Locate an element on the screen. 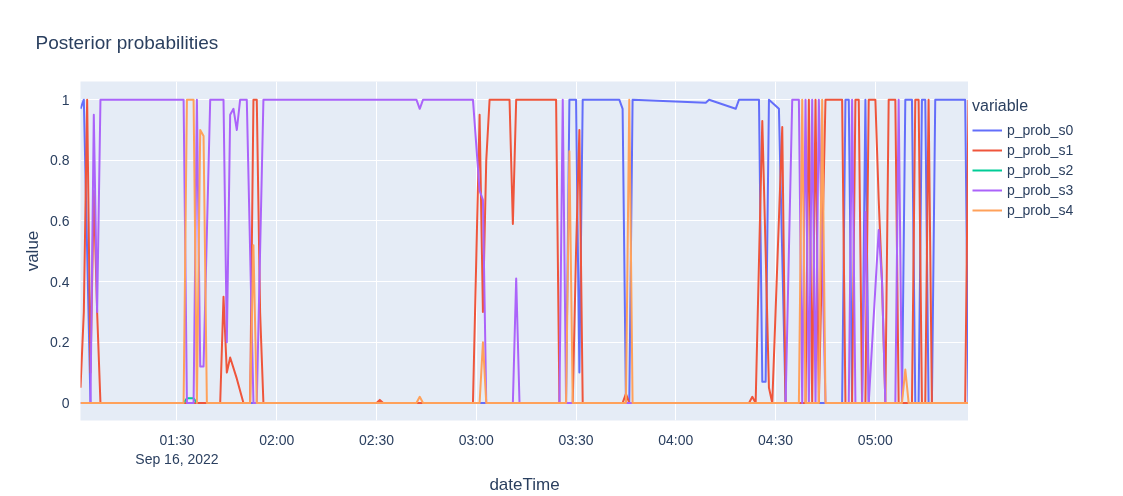 This screenshot has height=496, width=1123. y-tick-label: 1 is located at coordinates (65, 99).